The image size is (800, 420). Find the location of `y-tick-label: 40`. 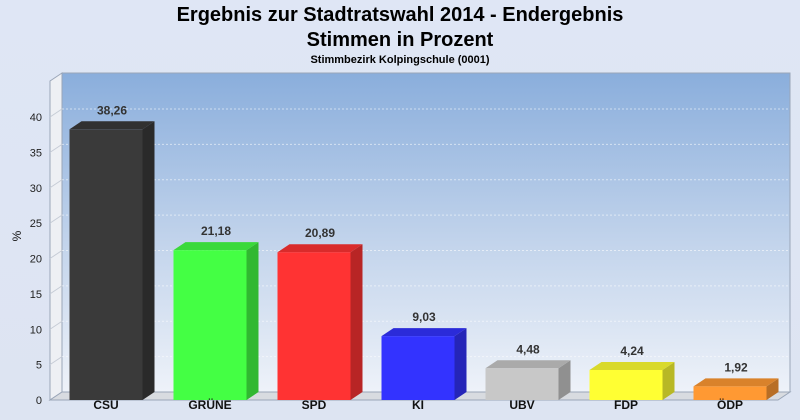

y-tick-label: 40 is located at coordinates (36, 118).